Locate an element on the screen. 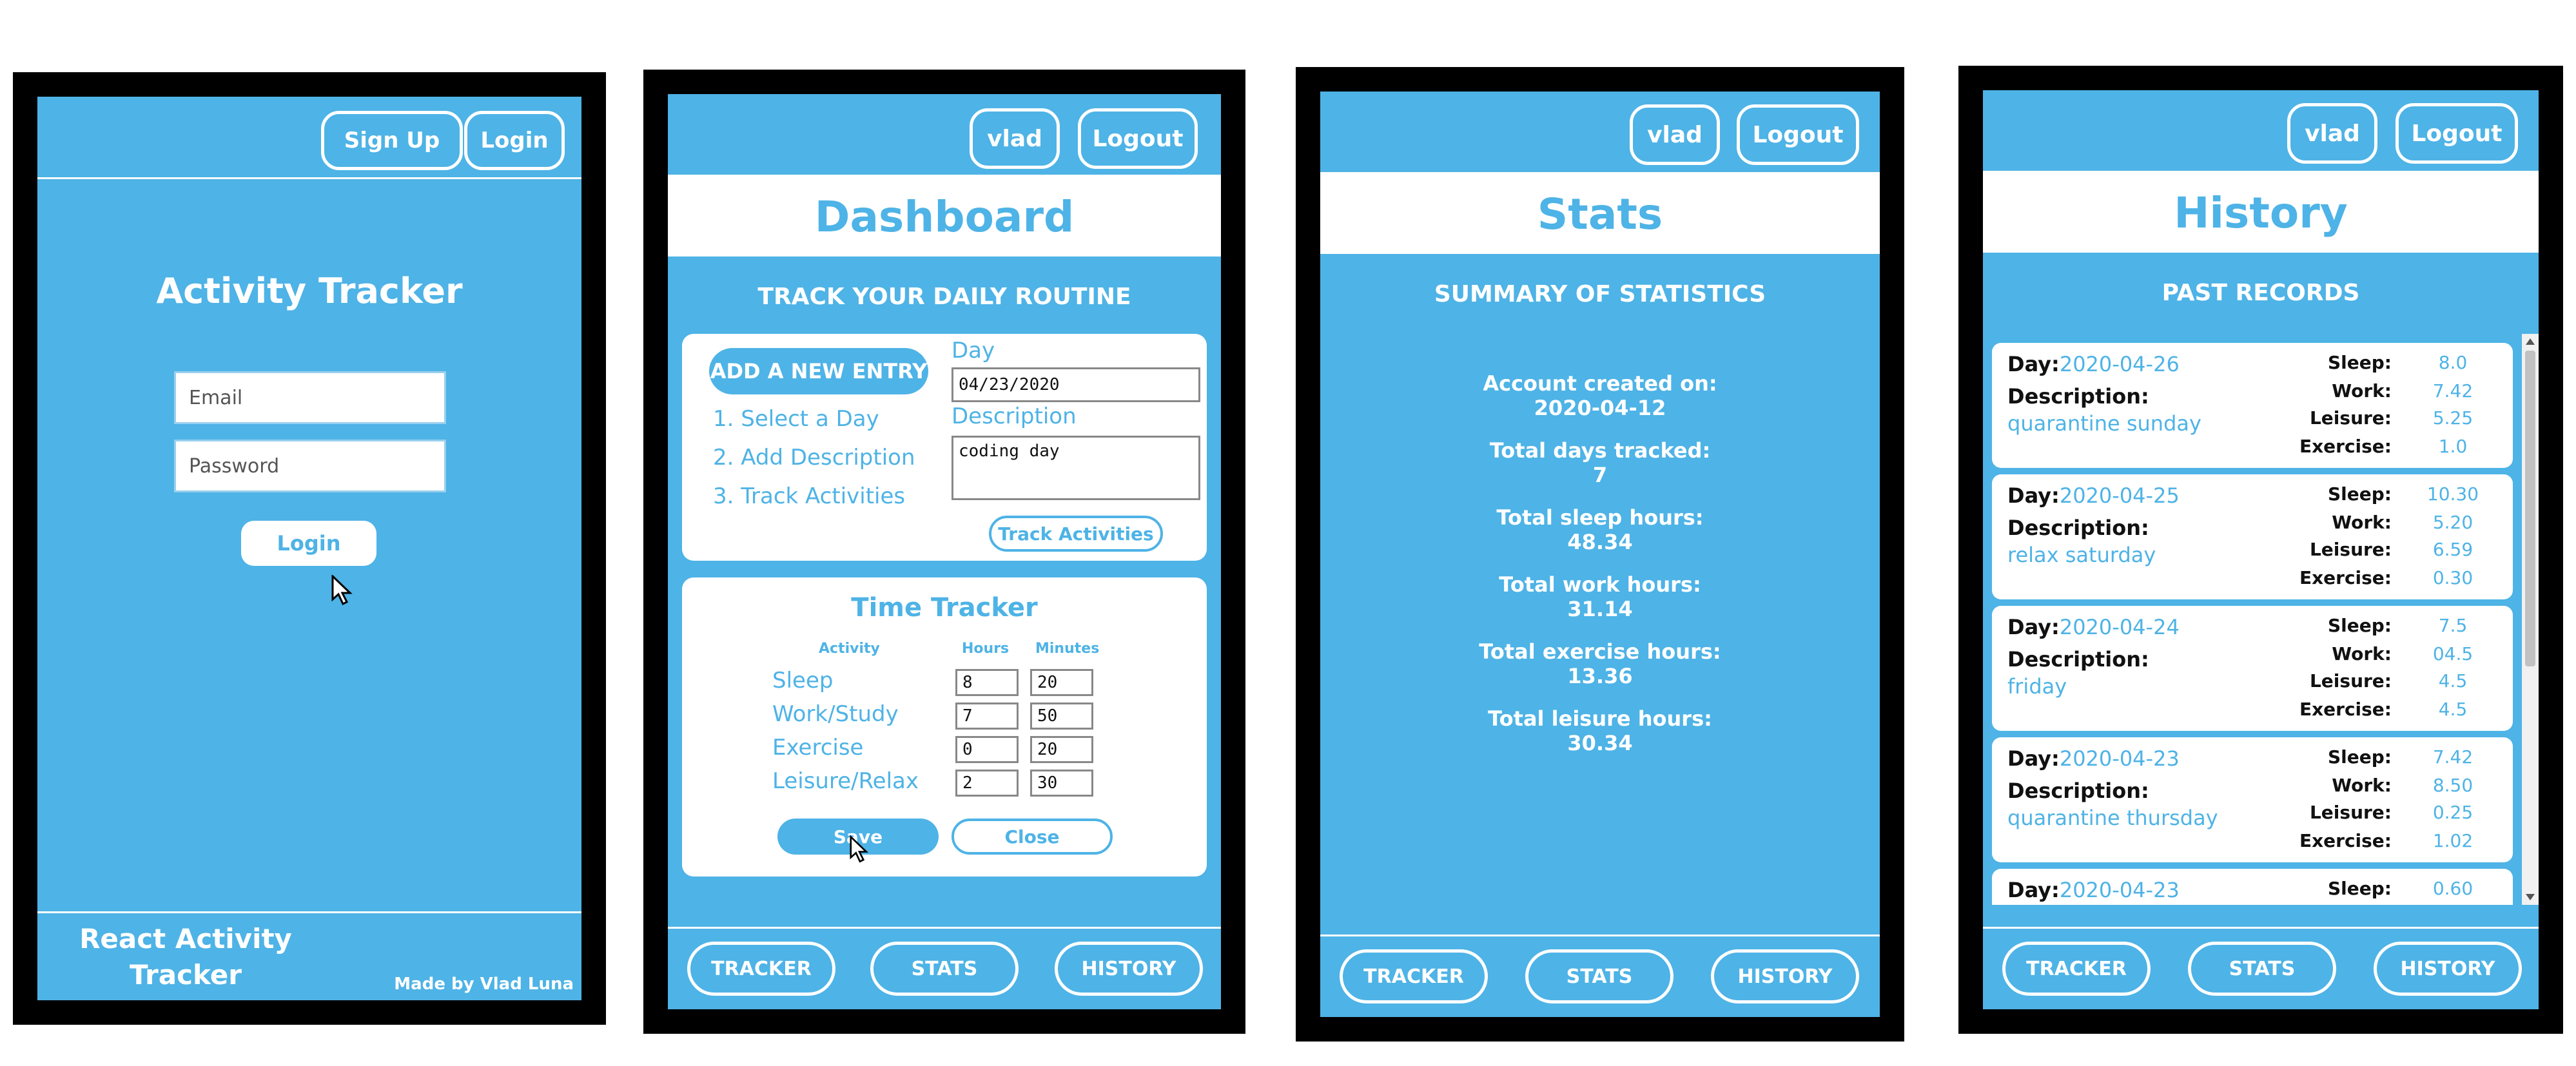 The width and height of the screenshot is (2576, 1066). records-scrollbar is located at coordinates (2531, 619).